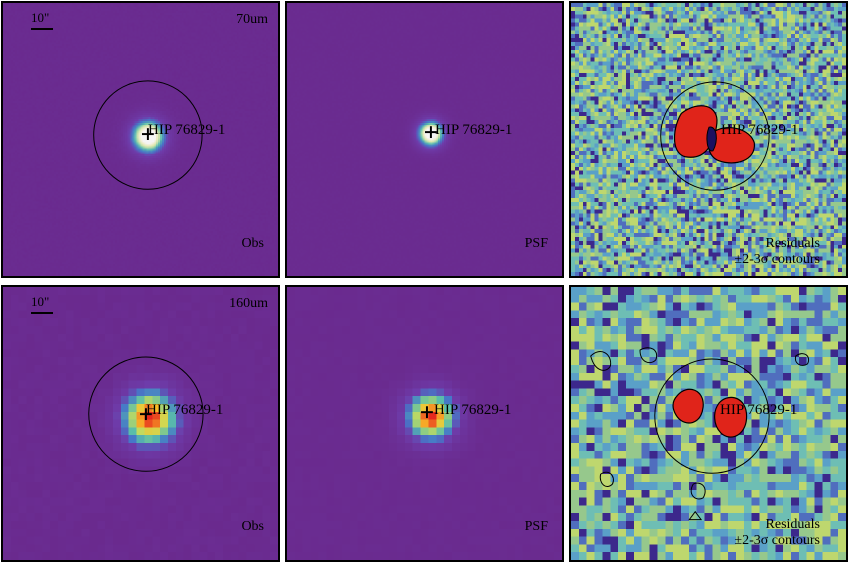  I want to click on wavelength-label: 70um, so click(252, 19).